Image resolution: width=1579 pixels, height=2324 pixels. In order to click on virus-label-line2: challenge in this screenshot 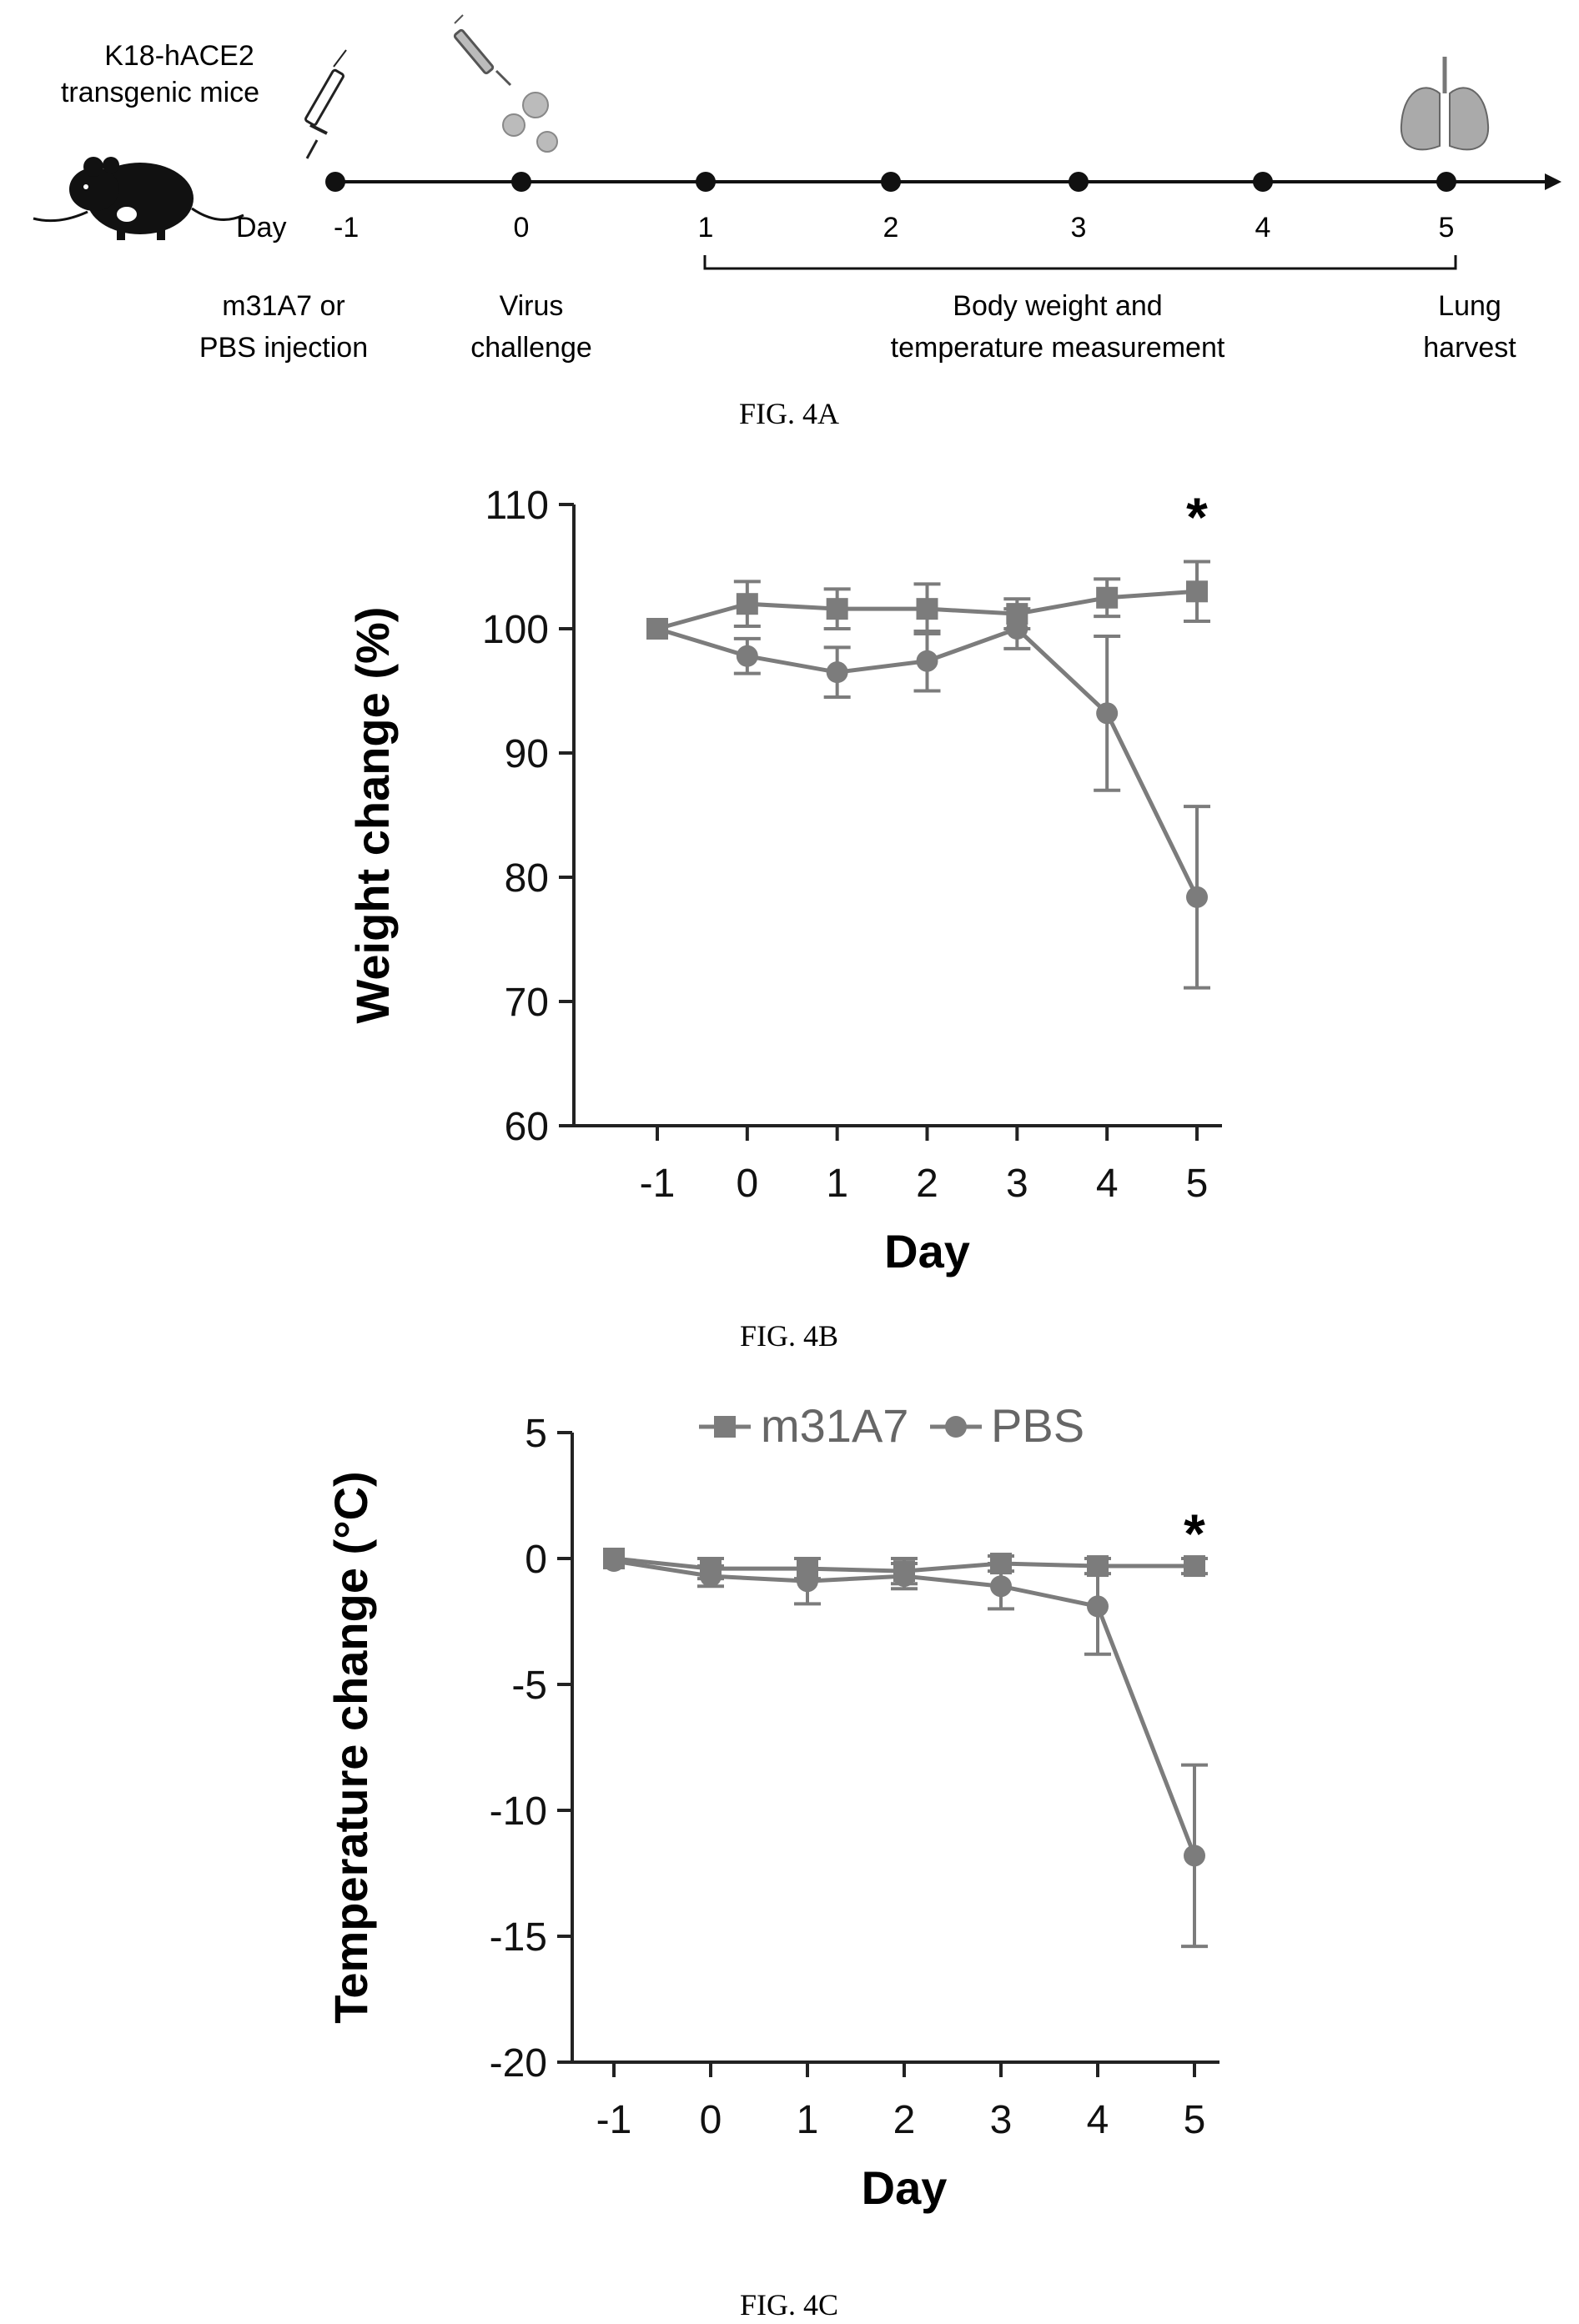, I will do `click(531, 348)`.